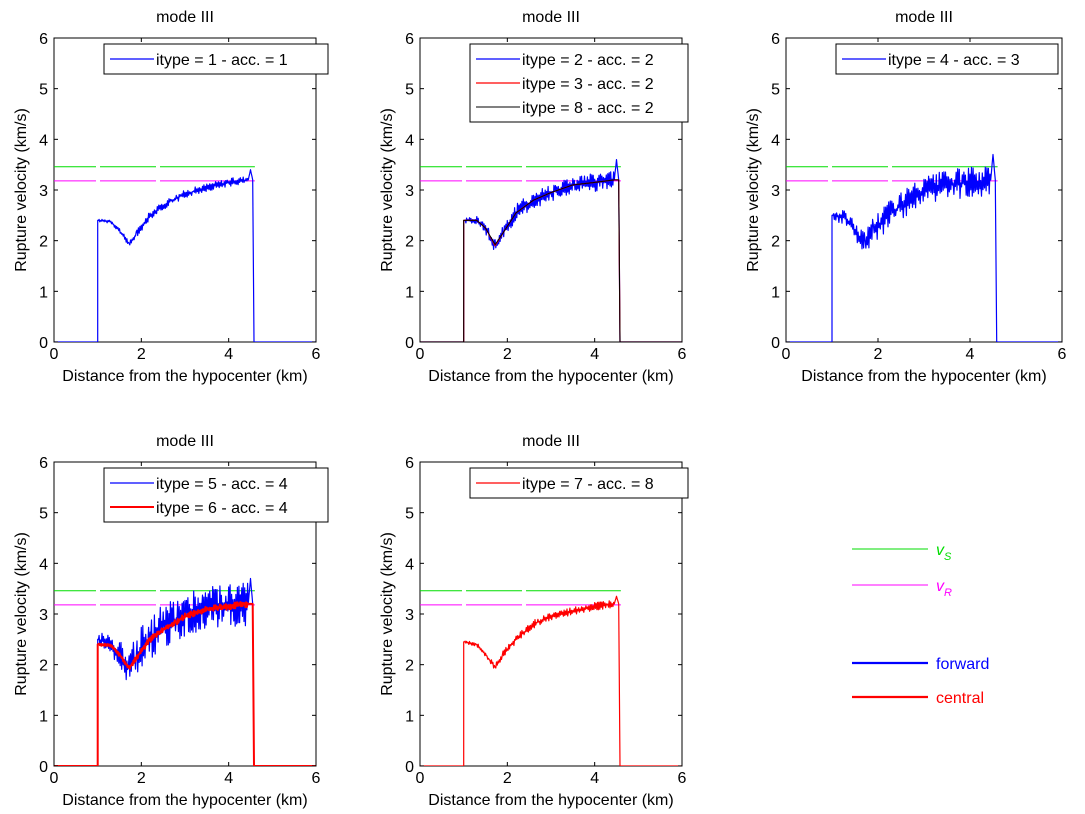  I want to click on legend: itype = 5 - acc. = 4 itype = 6 - acc. = 4, so click(216, 495).